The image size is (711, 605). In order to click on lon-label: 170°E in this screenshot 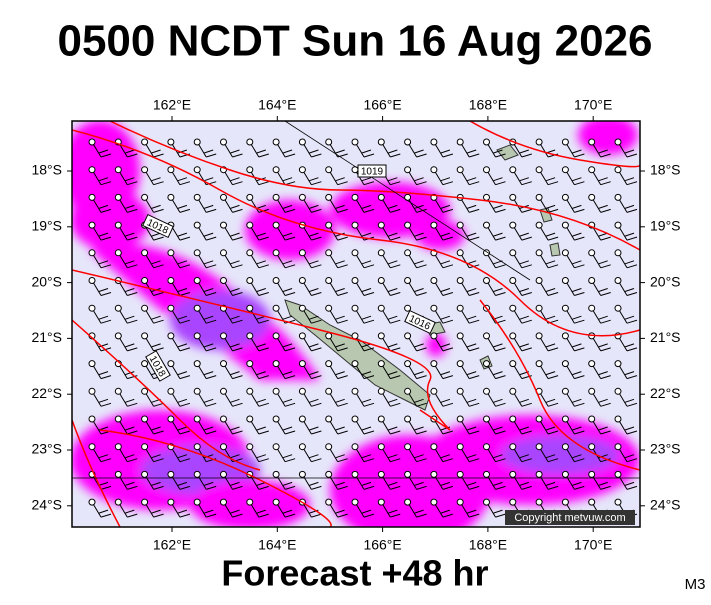, I will do `click(593, 105)`.